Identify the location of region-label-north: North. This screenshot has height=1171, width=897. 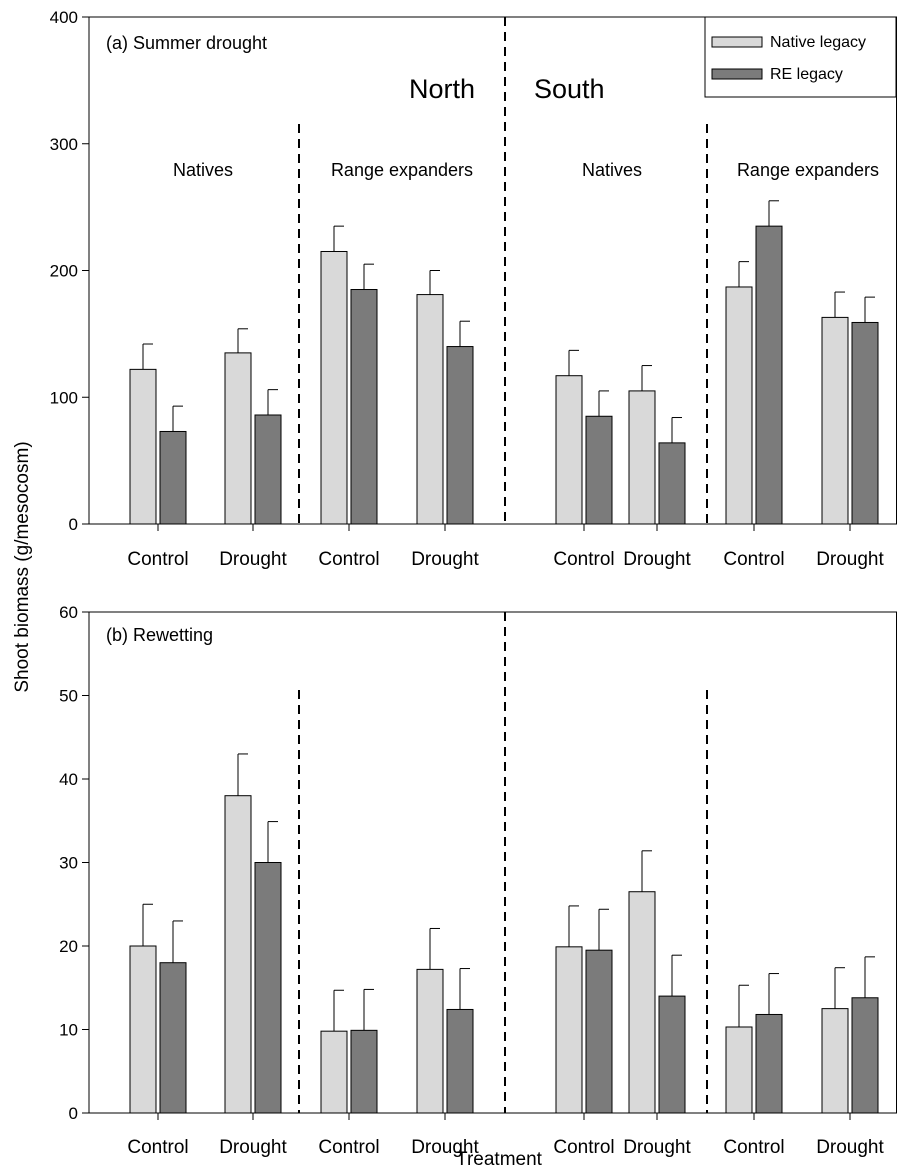
(442, 89).